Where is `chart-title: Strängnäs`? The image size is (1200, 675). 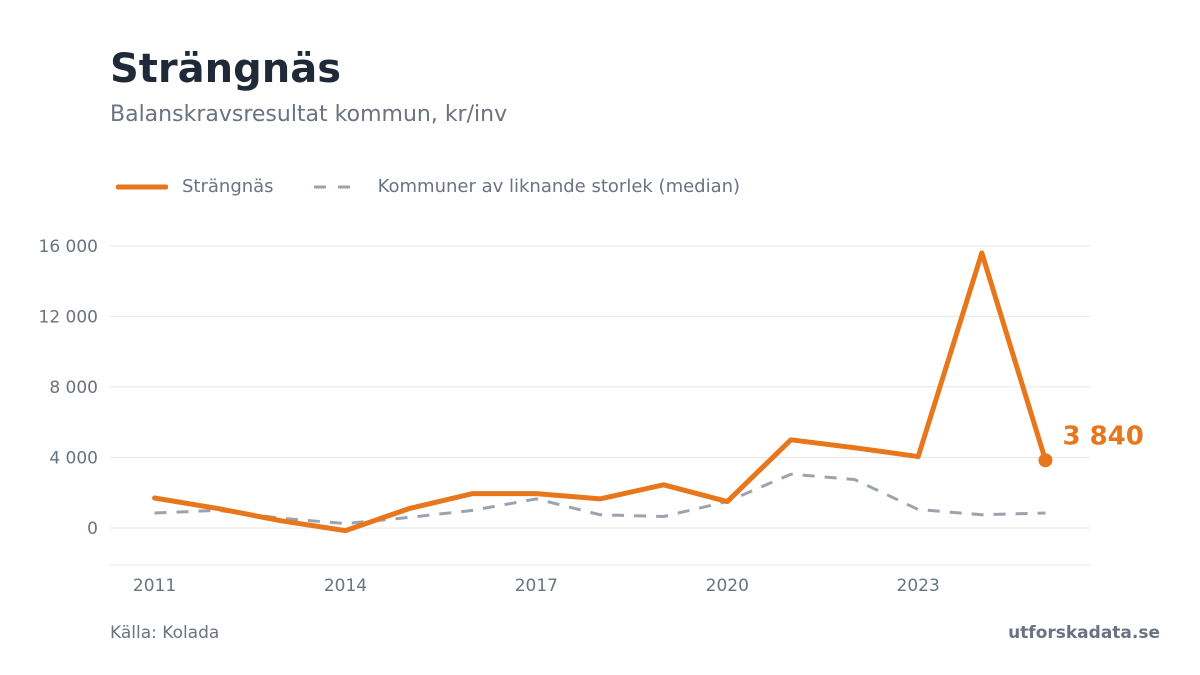 chart-title: Strängnäs is located at coordinates (226, 69).